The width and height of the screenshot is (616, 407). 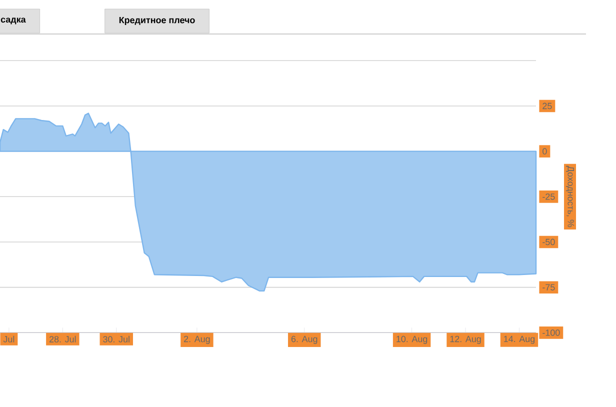 I want to click on y-tick-label: -25, so click(x=548, y=196).